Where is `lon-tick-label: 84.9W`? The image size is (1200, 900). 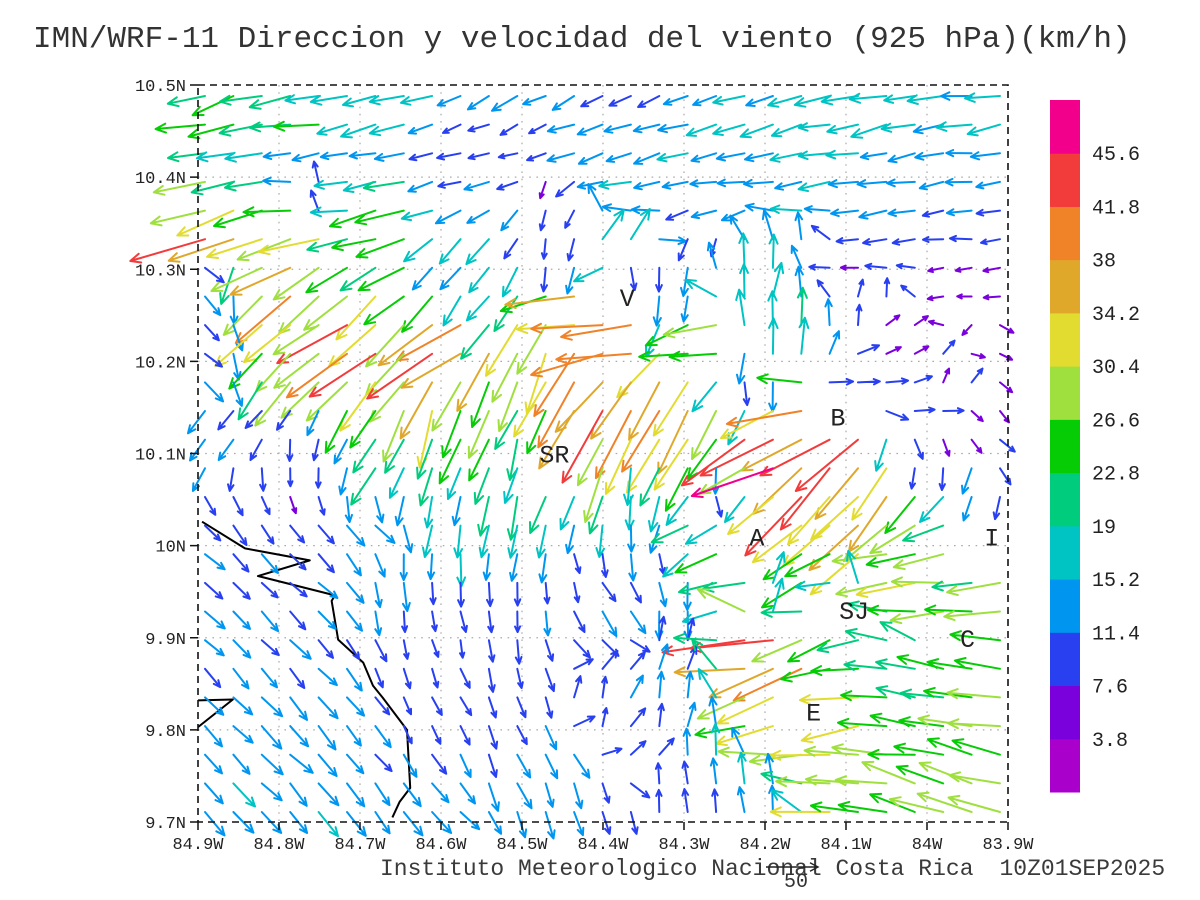
lon-tick-label: 84.9W is located at coordinates (198, 845).